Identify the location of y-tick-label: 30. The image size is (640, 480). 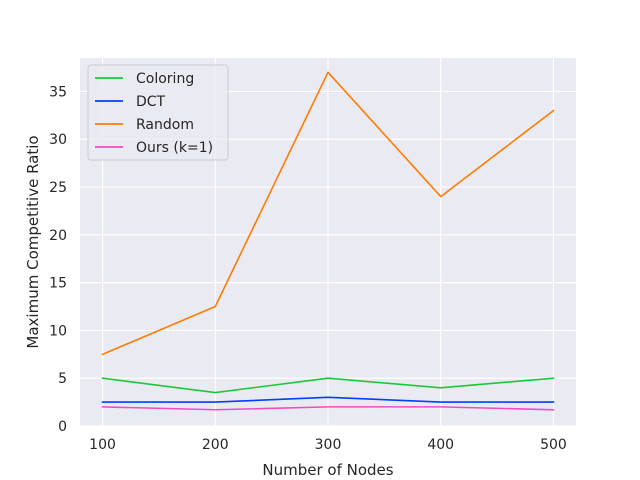
(58, 140).